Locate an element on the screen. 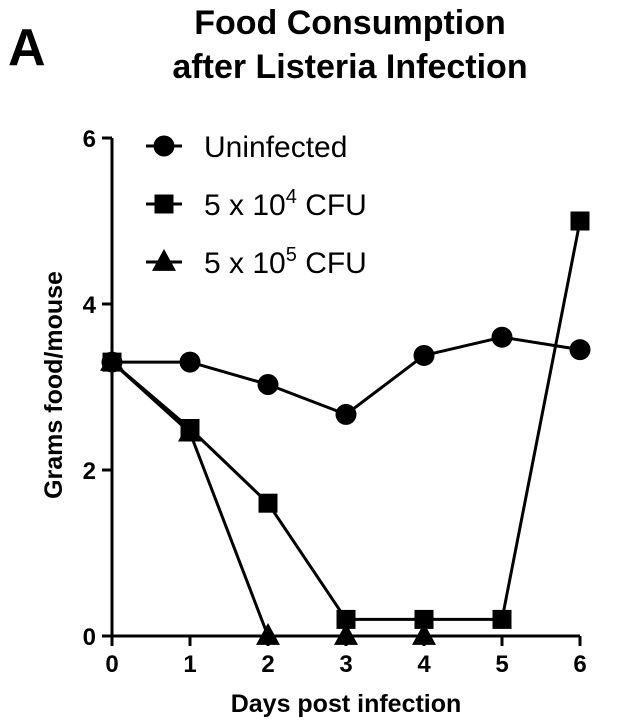  y-tick-label: 6 is located at coordinates (89, 139).